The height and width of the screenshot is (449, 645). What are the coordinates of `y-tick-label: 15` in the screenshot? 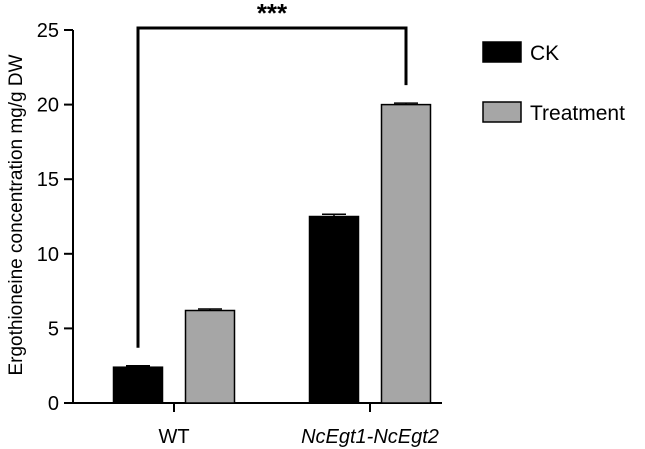 It's located at (48, 180).